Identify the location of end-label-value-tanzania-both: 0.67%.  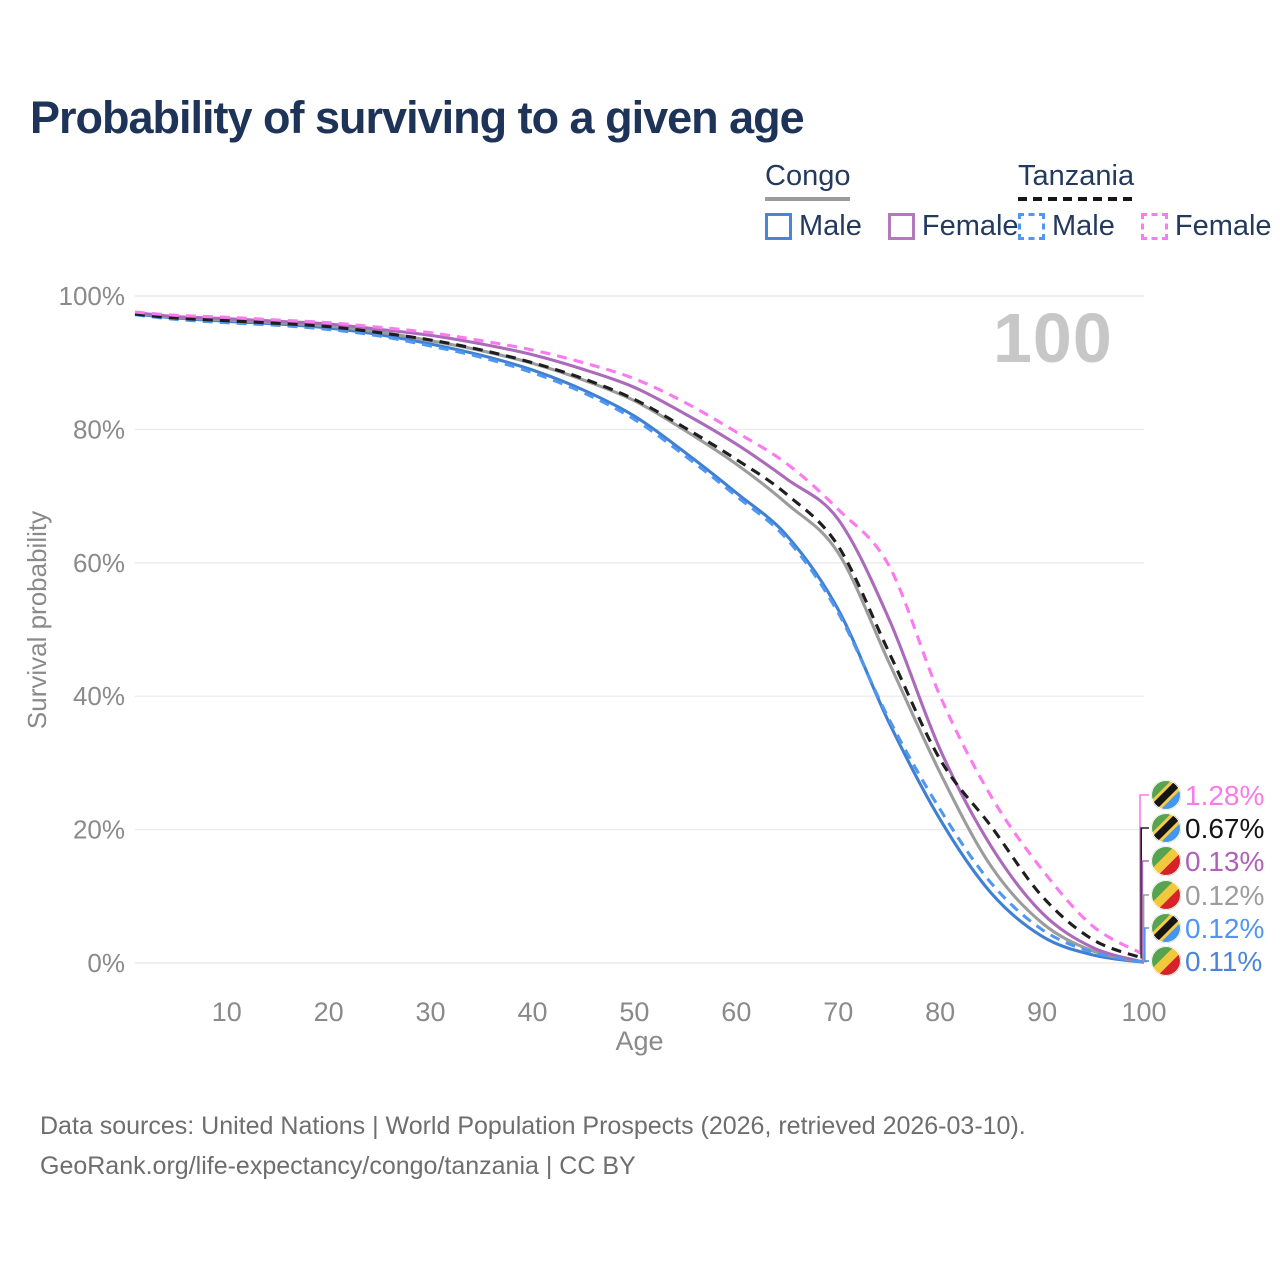
(1224, 828).